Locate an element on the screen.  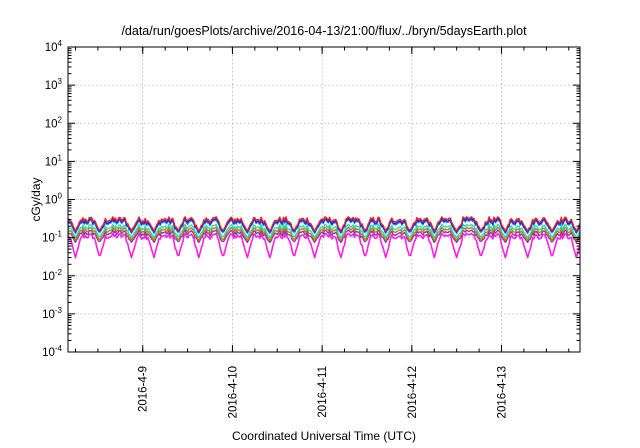
series-group is located at coordinates (324, 237).